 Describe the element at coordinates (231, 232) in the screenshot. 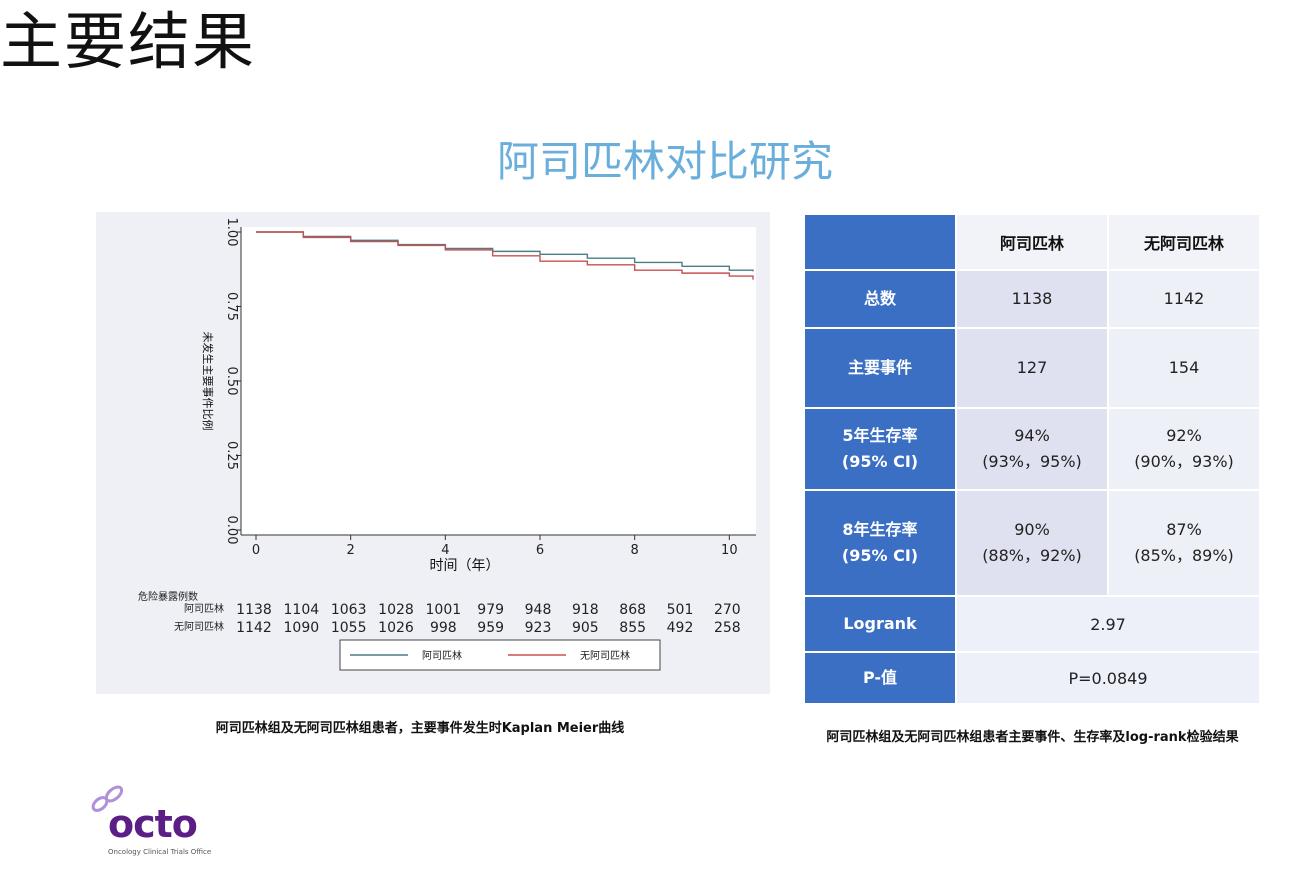

I see `y-tick-label: 1.00` at that location.